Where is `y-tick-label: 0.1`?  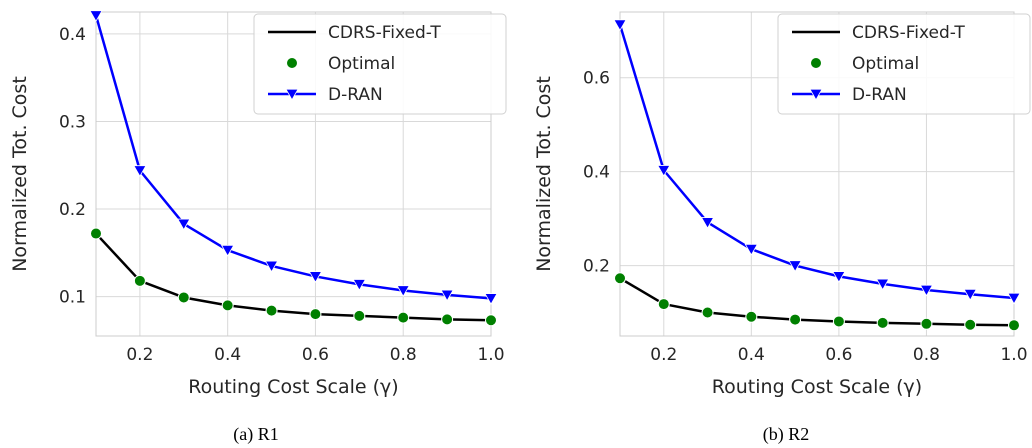
y-tick-label: 0.1 is located at coordinates (72, 298).